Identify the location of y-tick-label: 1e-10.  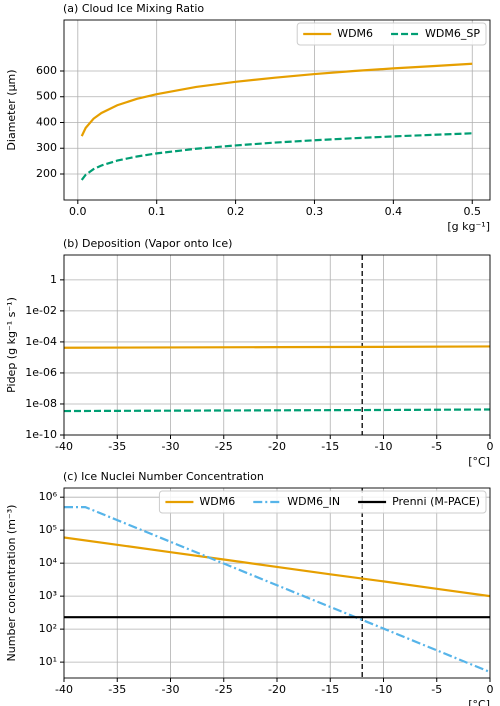
(41, 434).